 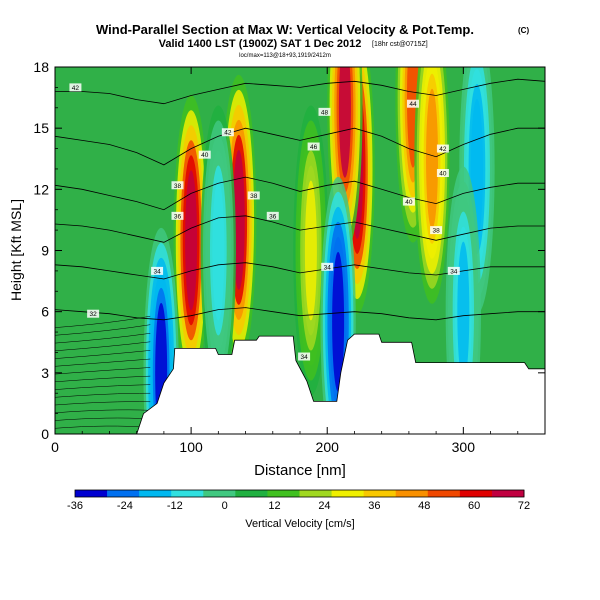 I want to click on contour-label-18: 32, so click(x=93, y=313).